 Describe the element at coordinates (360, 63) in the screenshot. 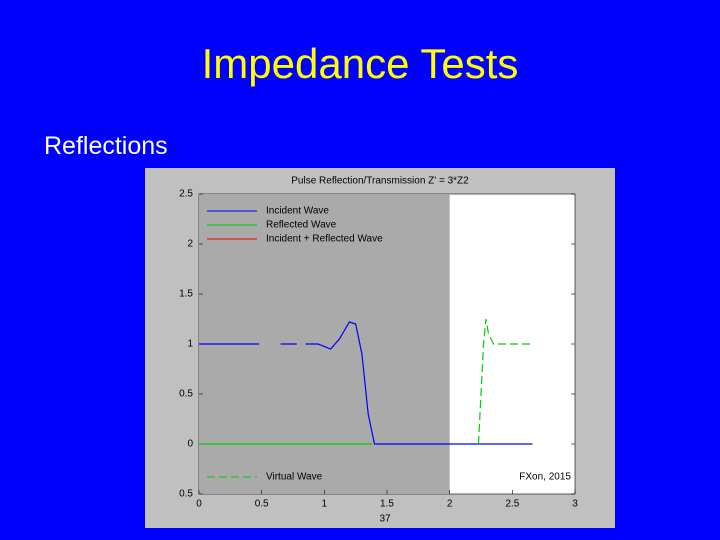

I see `slide-title: Impedance Tests` at that location.